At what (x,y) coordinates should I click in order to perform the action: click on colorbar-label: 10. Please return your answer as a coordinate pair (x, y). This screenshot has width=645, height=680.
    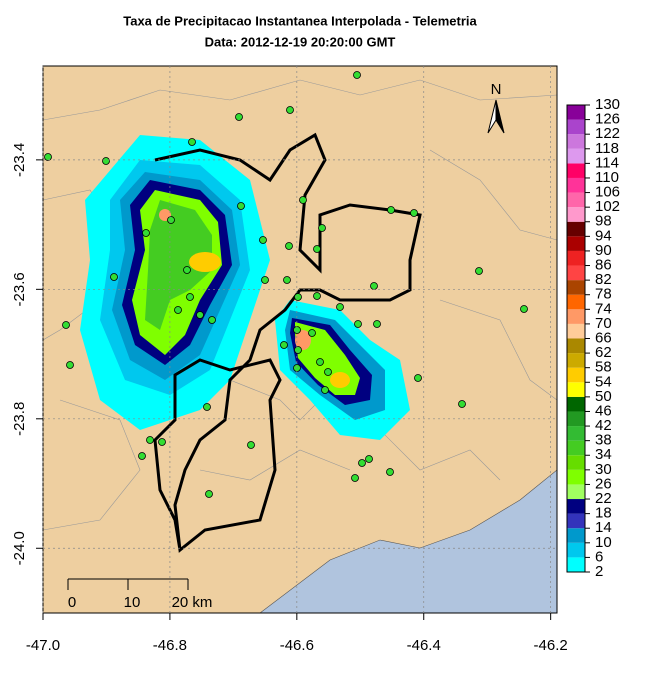
    Looking at the image, I should click on (603, 542).